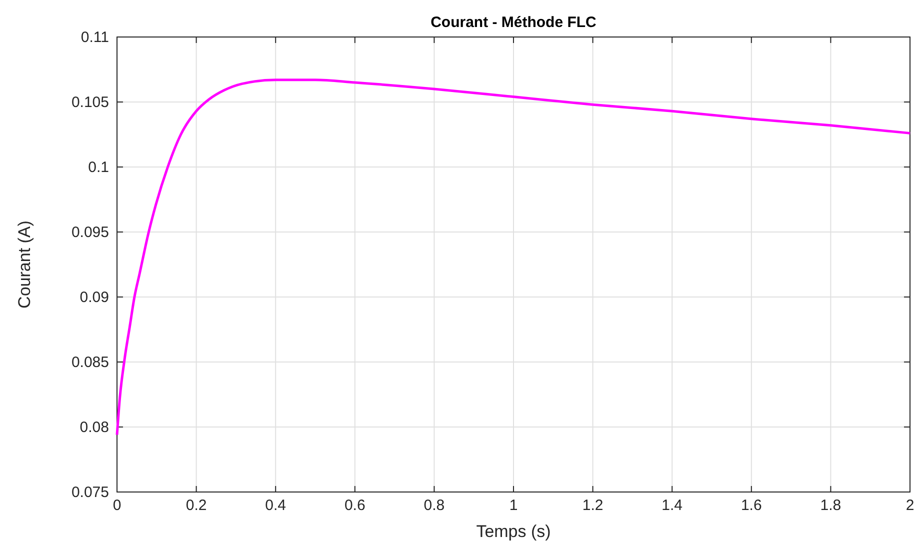  Describe the element at coordinates (94, 297) in the screenshot. I see `y-tick-label: 0.09` at that location.